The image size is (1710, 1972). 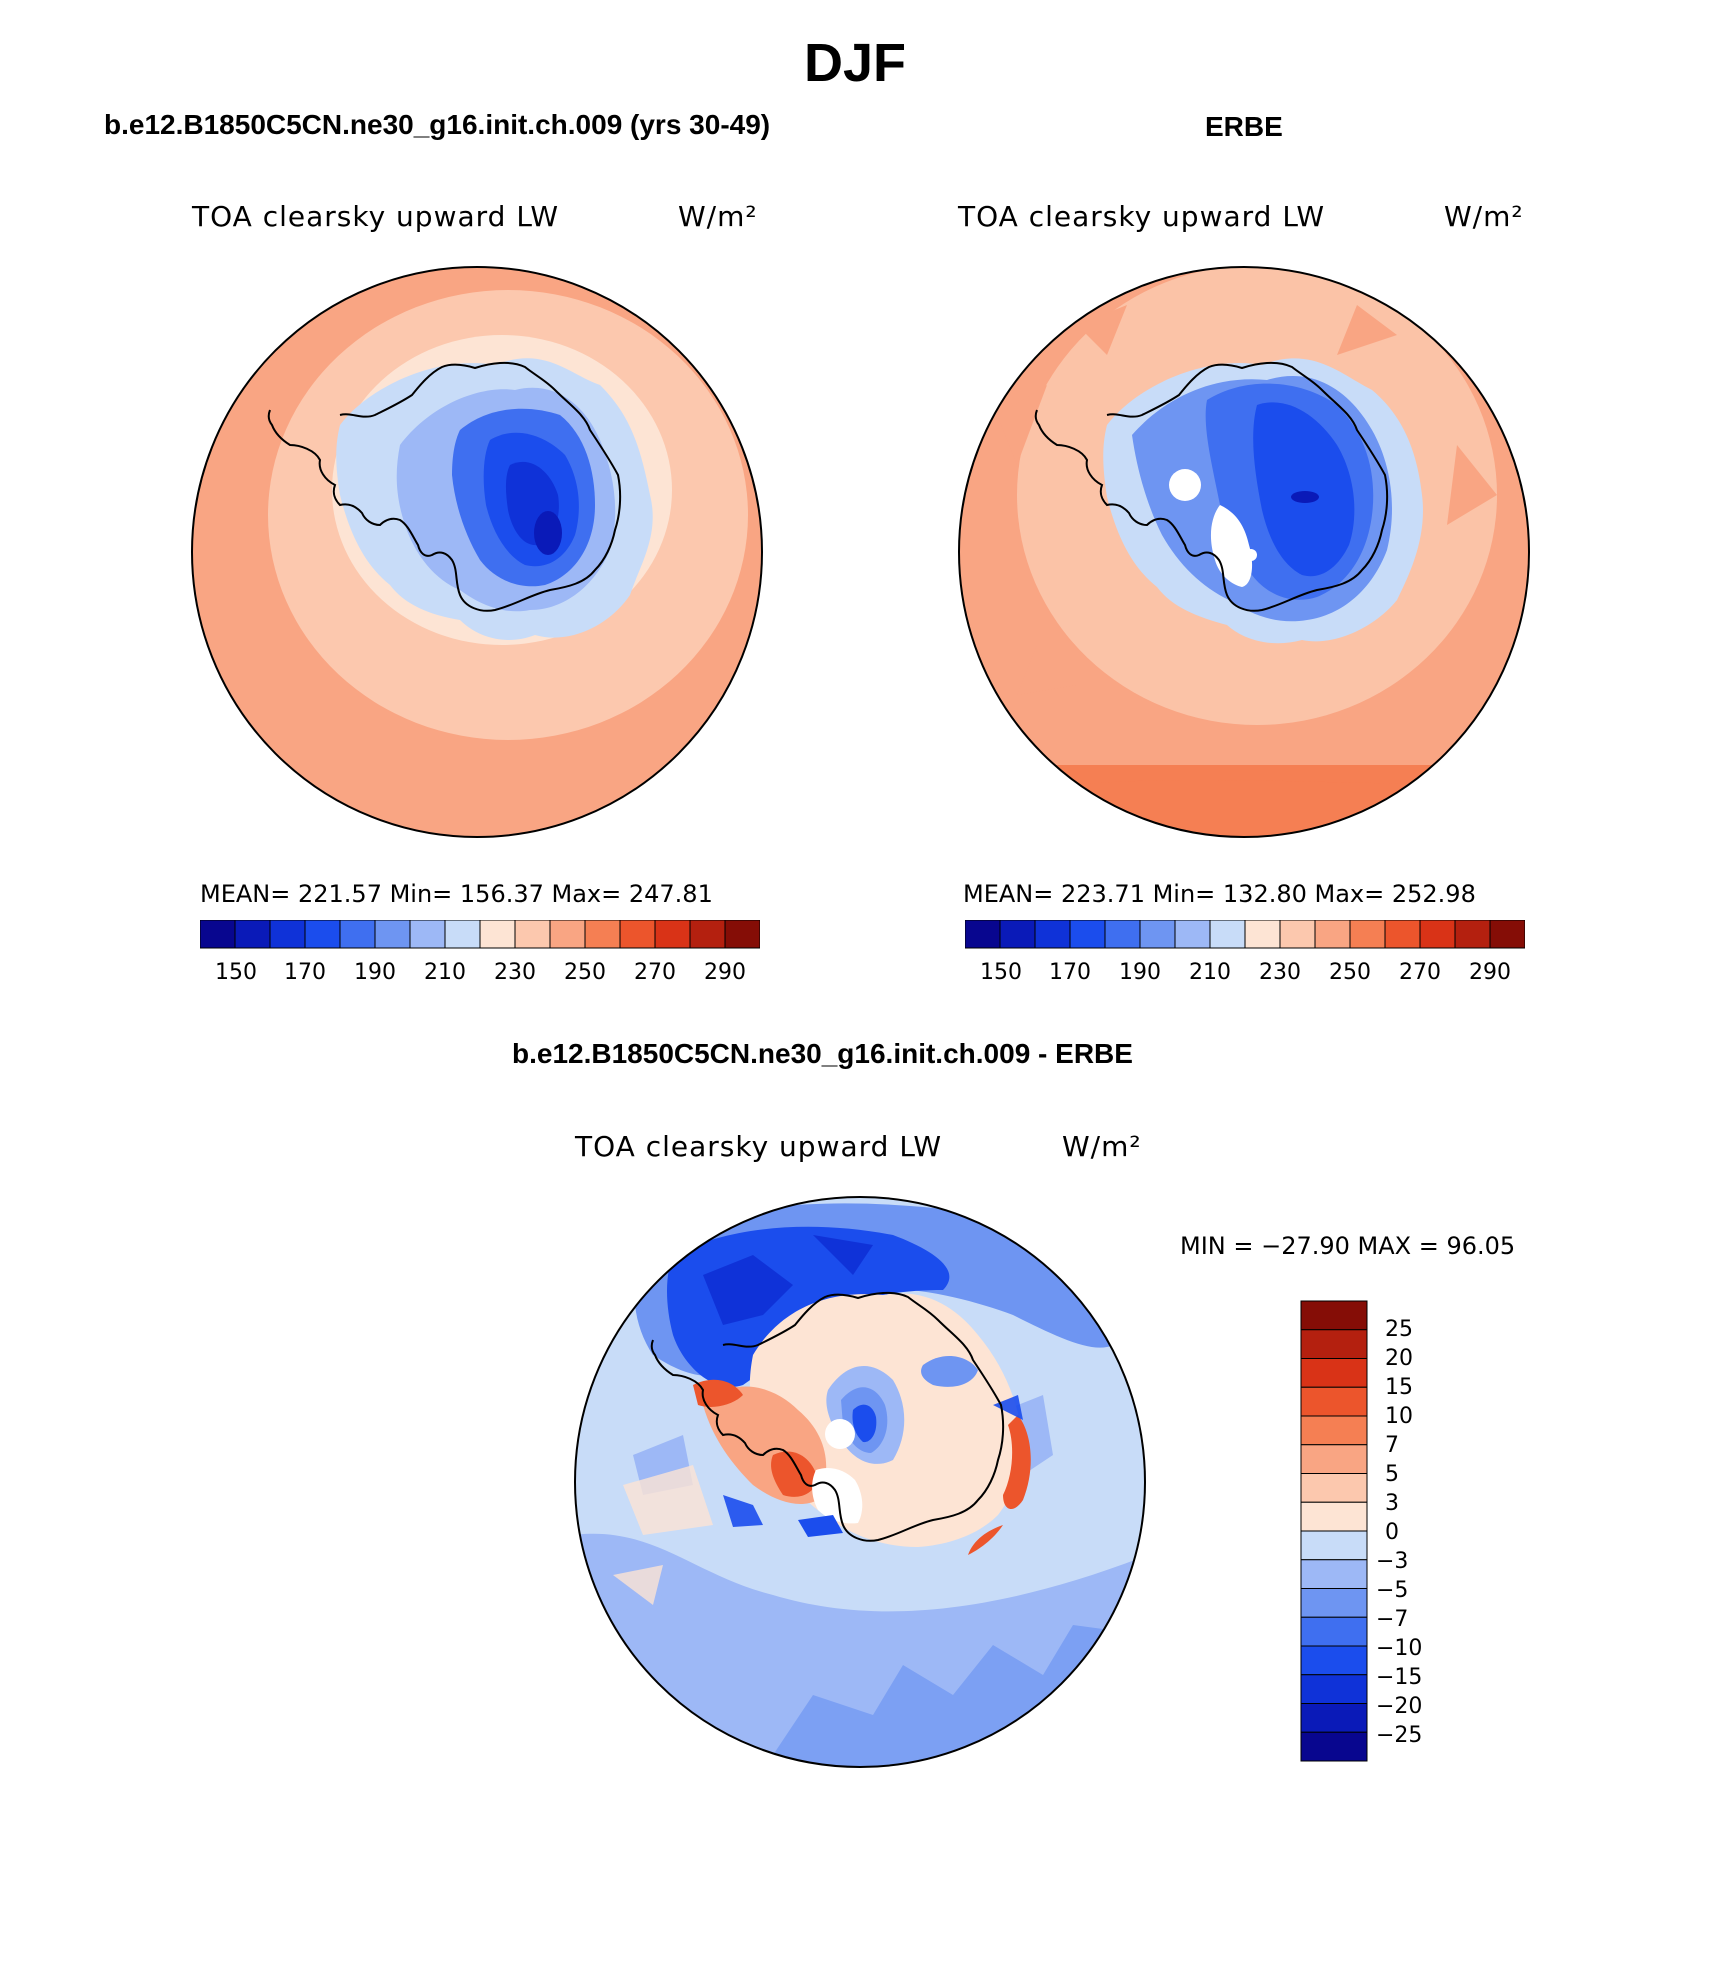 What do you see at coordinates (1399, 1648) in the screenshot?
I see `colorbar-tick: −10` at bounding box center [1399, 1648].